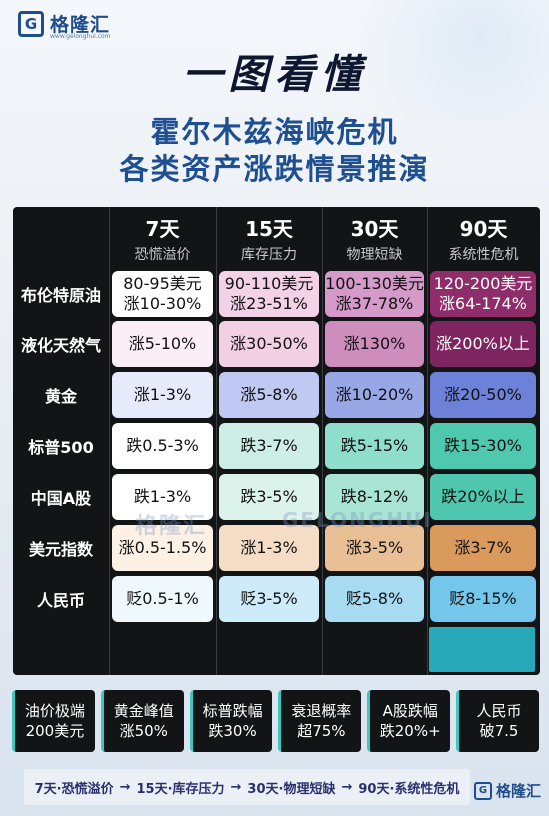 The height and width of the screenshot is (816, 549). I want to click on cell-change: 涨37-78%, so click(374, 303).